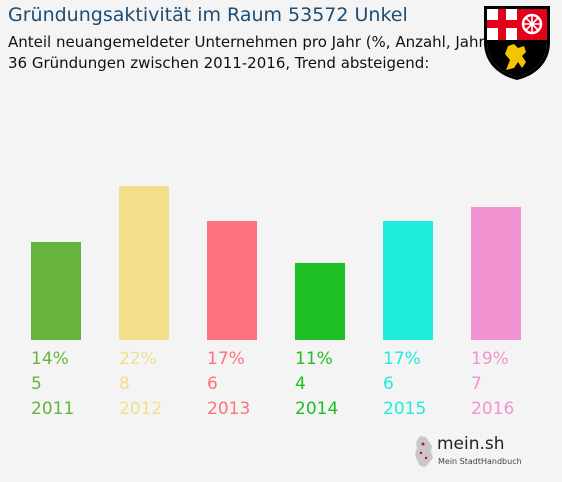 The width and height of the screenshot is (562, 482). I want to click on logo-tagline: Mein StadtHandbuch, so click(480, 461).